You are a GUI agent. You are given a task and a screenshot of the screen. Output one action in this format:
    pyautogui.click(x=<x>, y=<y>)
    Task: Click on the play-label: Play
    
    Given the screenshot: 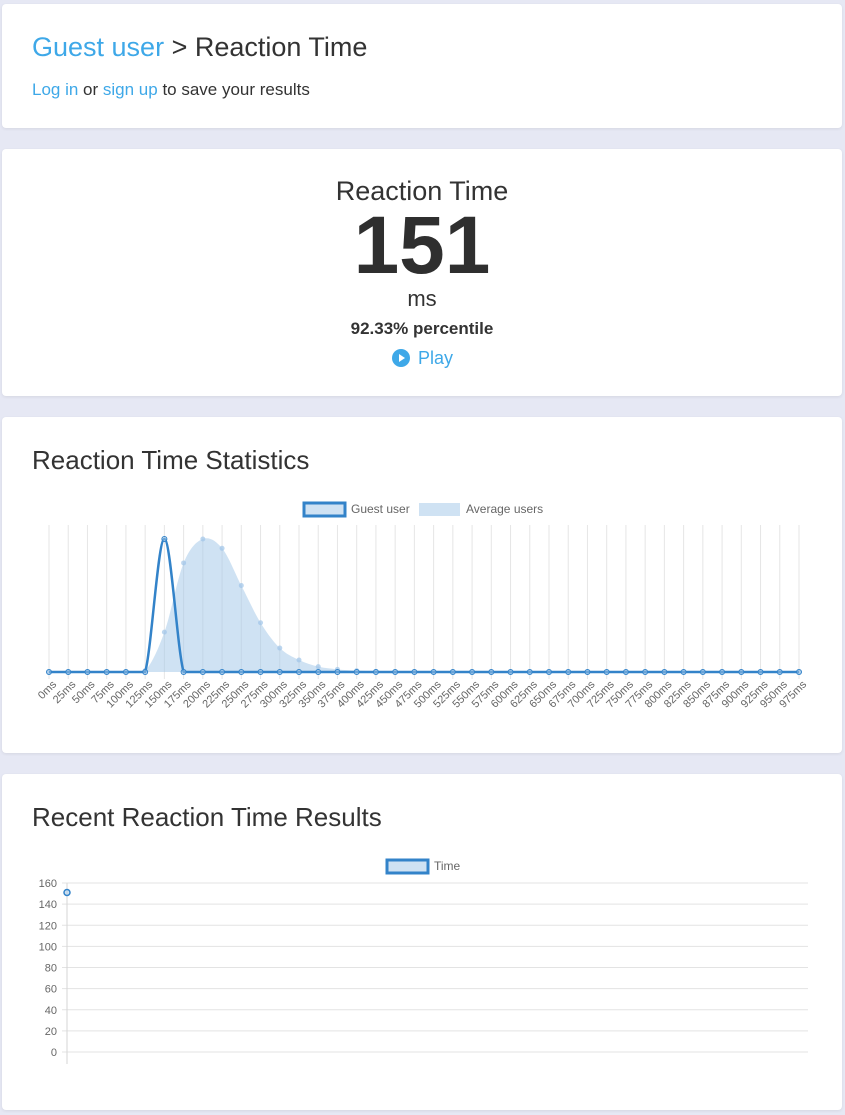 What is the action you would take?
    pyautogui.click(x=436, y=357)
    